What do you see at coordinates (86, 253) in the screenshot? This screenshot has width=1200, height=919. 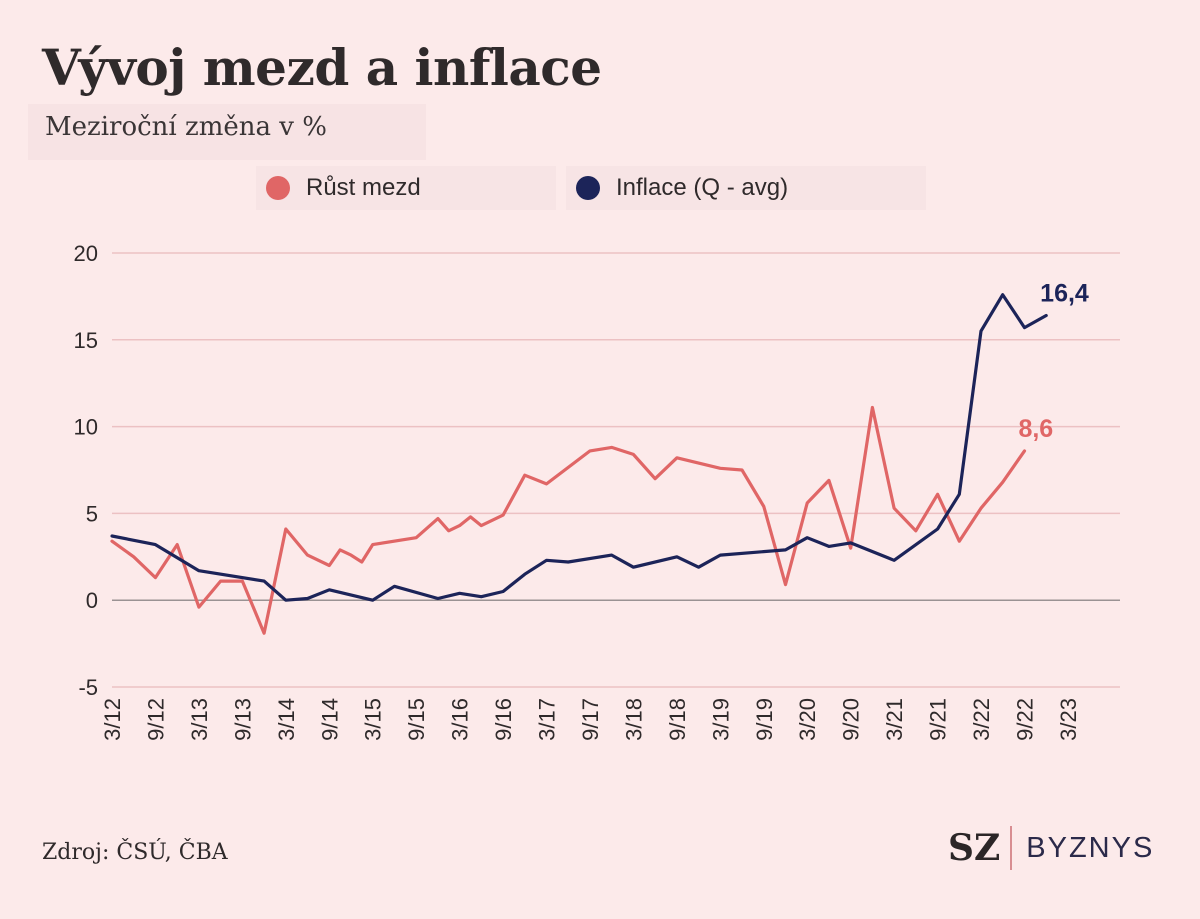 I see `y-tick-label: 20` at bounding box center [86, 253].